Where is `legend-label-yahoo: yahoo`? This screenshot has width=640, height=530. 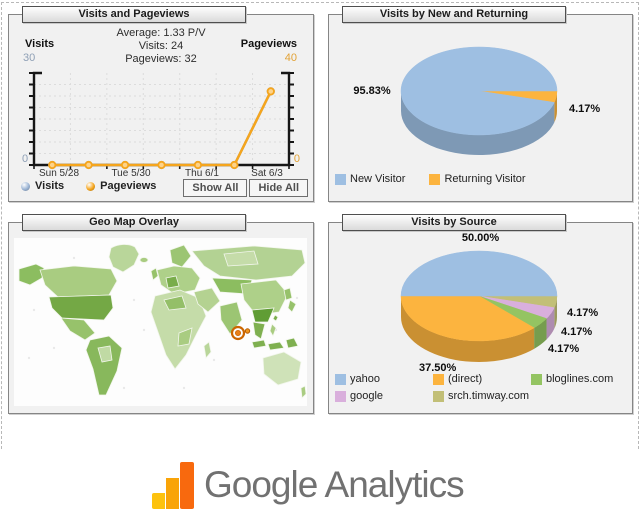 legend-label-yahoo: yahoo is located at coordinates (365, 379).